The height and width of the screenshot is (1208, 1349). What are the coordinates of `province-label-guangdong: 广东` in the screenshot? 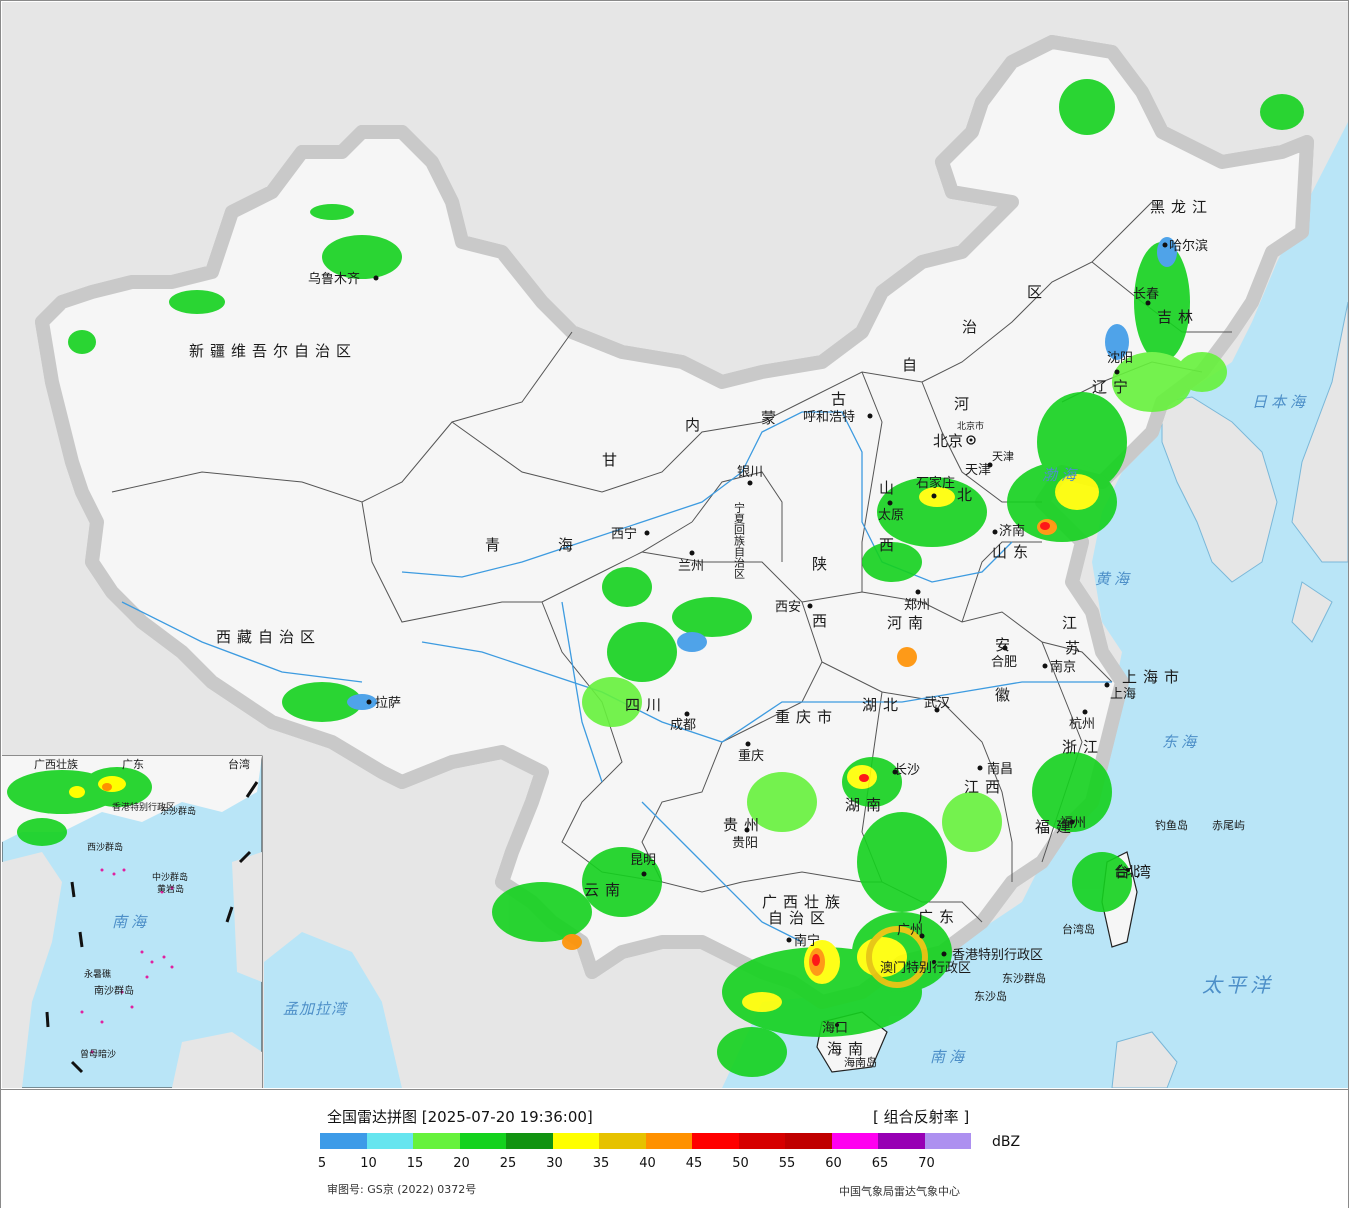 It's located at (939, 917).